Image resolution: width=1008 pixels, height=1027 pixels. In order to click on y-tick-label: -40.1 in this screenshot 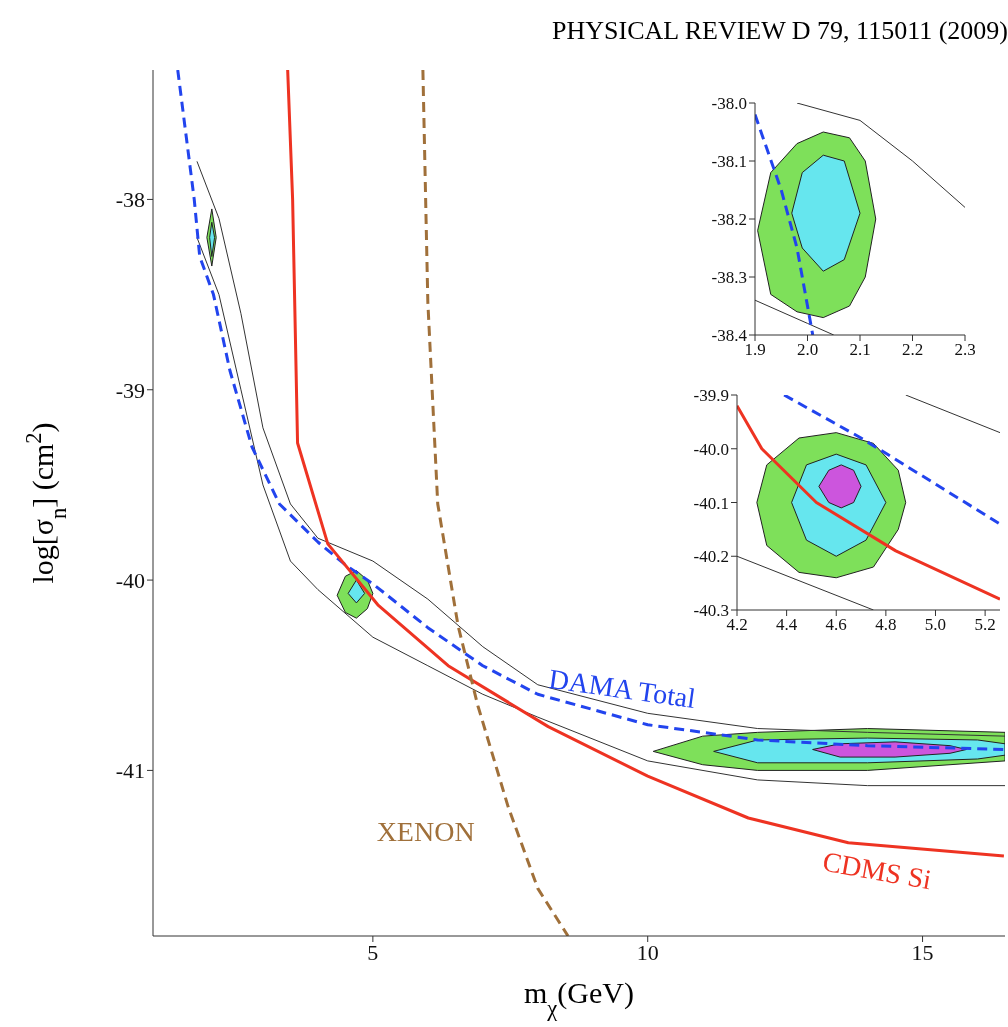, I will do `click(711, 503)`.